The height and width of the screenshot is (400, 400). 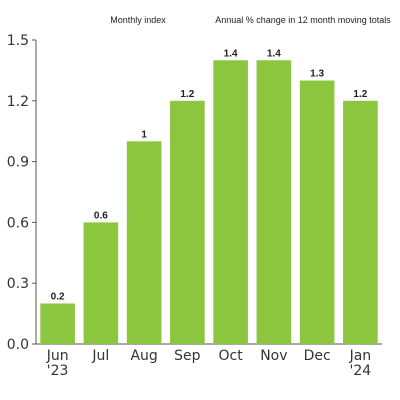 What do you see at coordinates (57, 356) in the screenshot?
I see `x-tick-label: Jun` at bounding box center [57, 356].